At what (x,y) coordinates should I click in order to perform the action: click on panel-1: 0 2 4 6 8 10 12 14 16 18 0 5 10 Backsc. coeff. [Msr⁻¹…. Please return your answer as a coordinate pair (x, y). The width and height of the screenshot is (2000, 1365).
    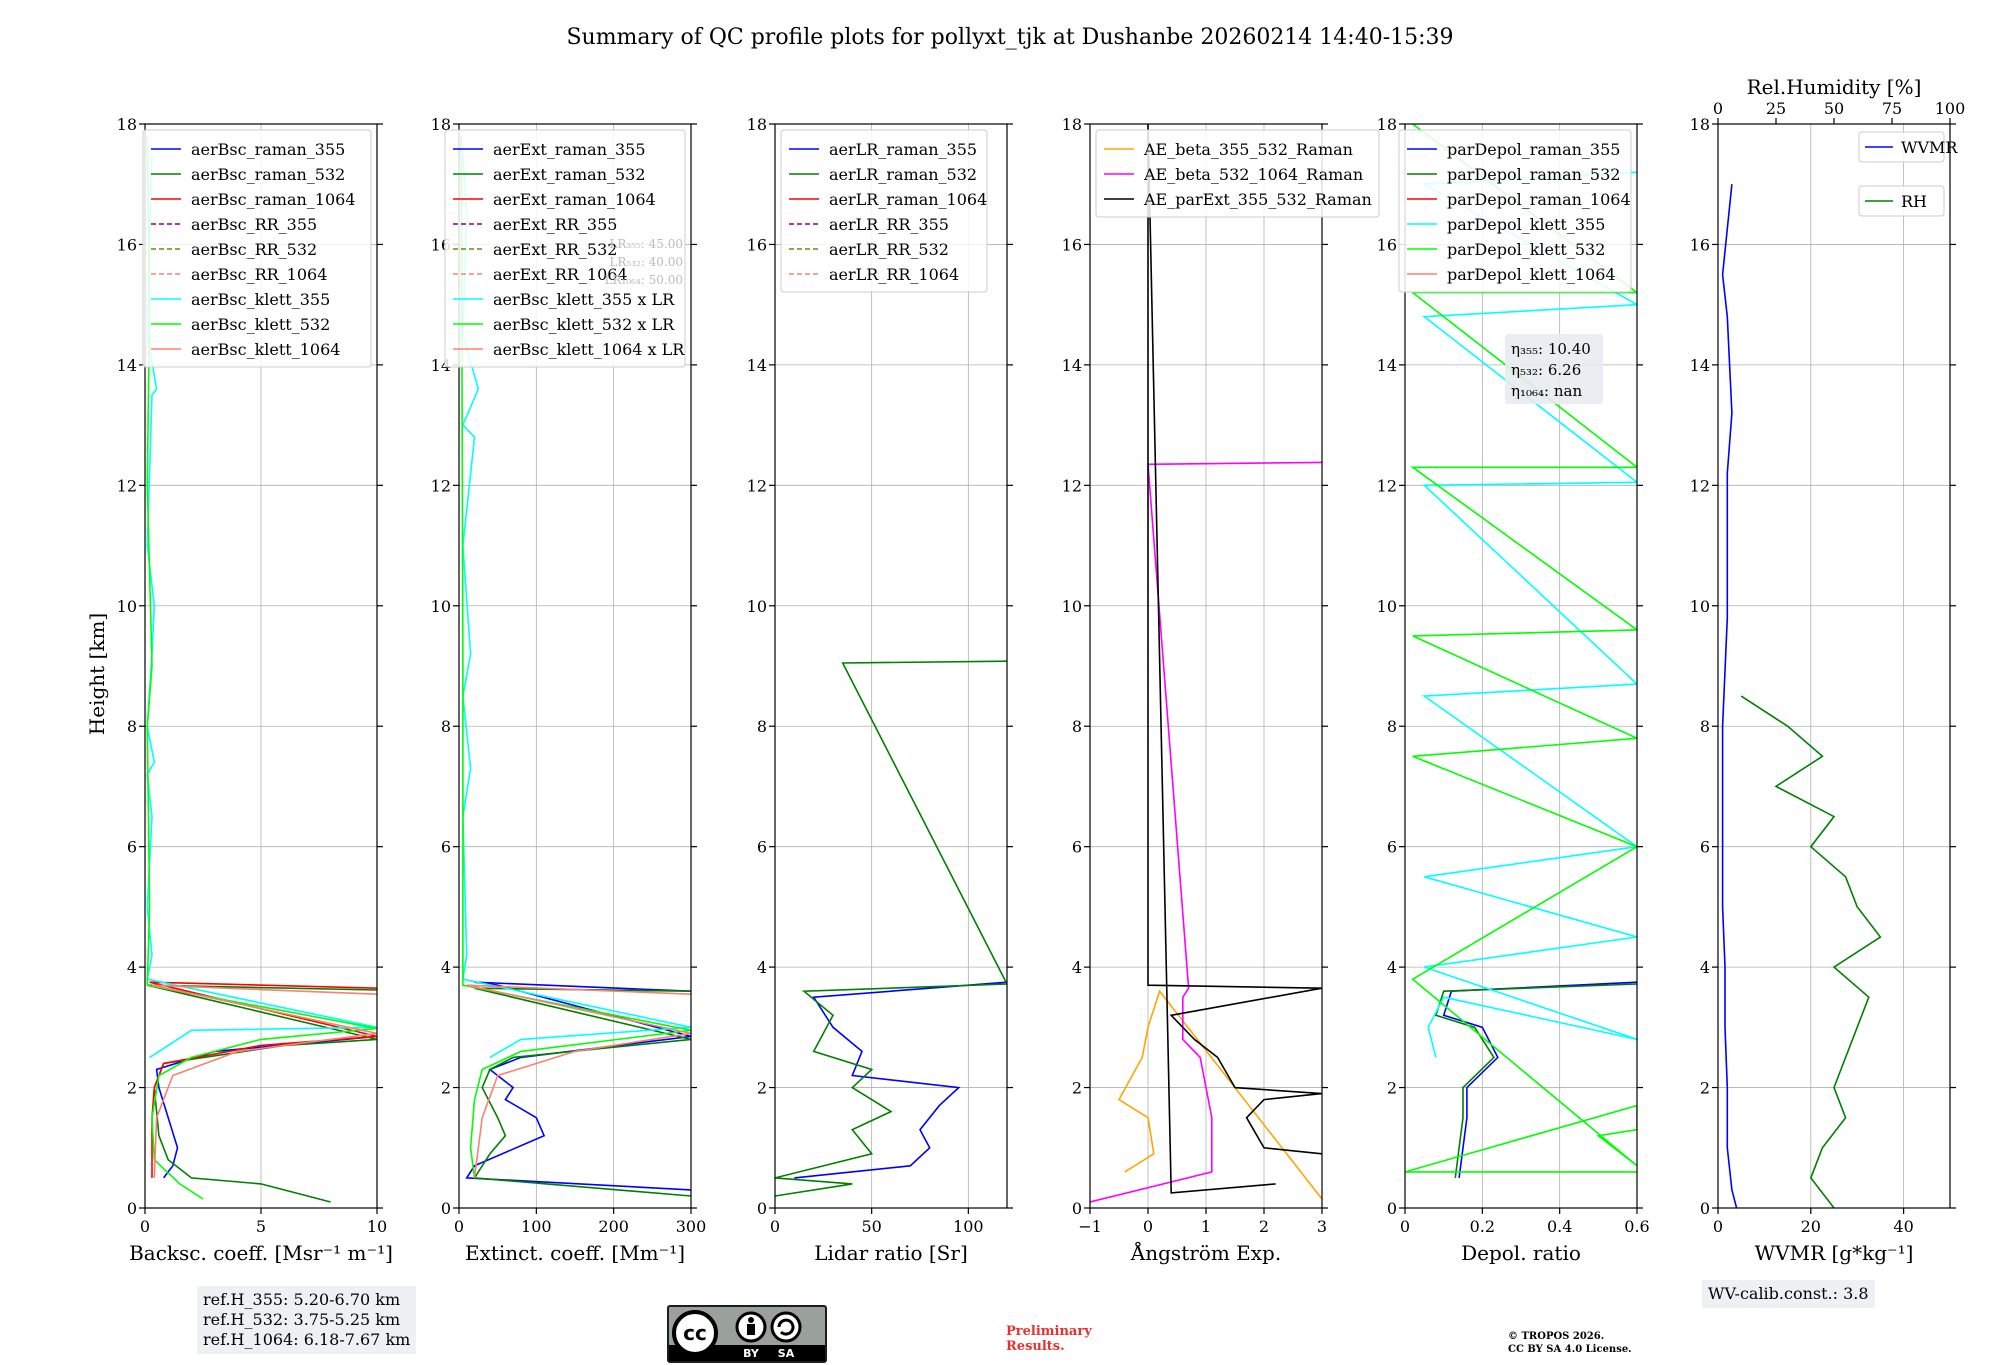
    Looking at the image, I should click on (255, 690).